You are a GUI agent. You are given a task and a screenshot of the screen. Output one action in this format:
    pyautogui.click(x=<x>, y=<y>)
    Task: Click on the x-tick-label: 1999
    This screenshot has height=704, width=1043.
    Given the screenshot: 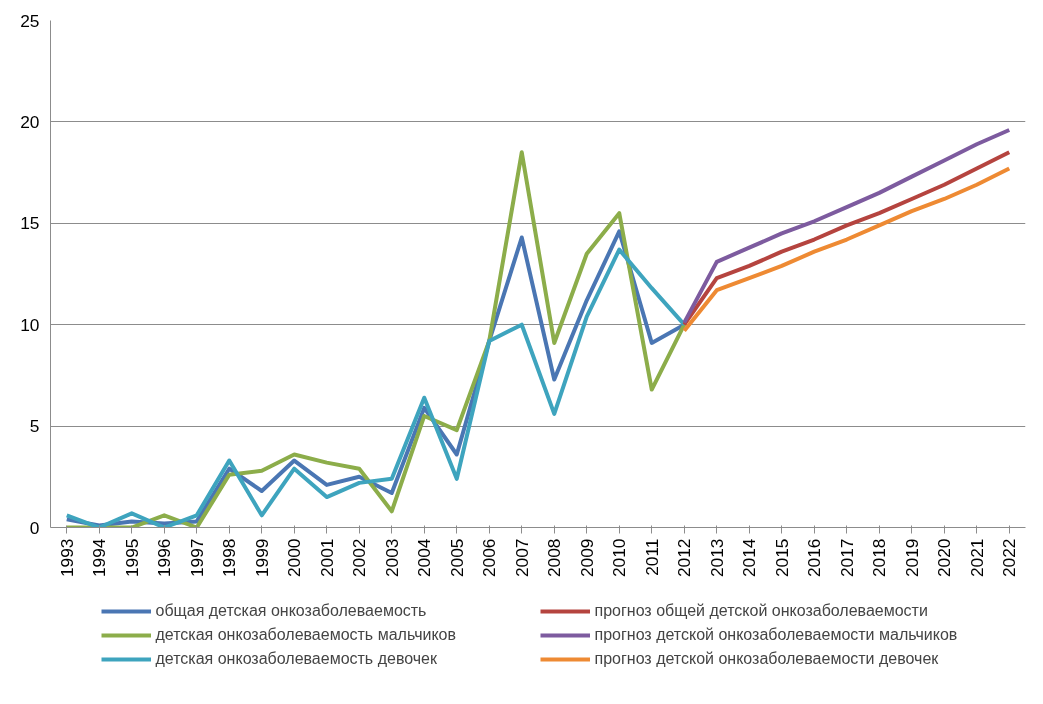 What is the action you would take?
    pyautogui.click(x=261, y=558)
    